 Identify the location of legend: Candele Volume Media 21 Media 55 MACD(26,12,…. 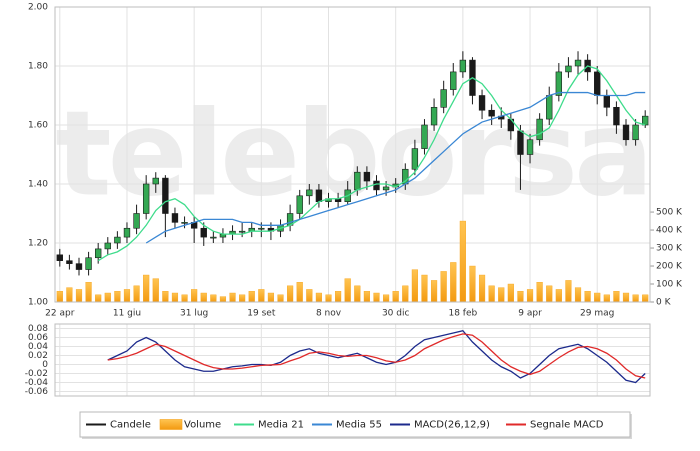
(355, 425).